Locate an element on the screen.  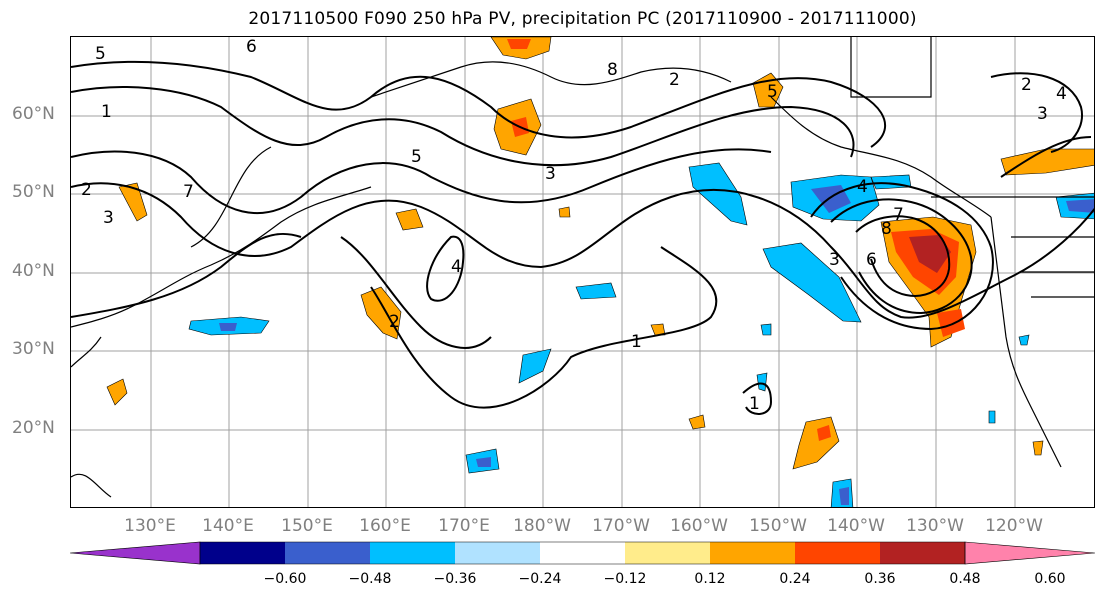
lon-label: 120°W is located at coordinates (1014, 526).